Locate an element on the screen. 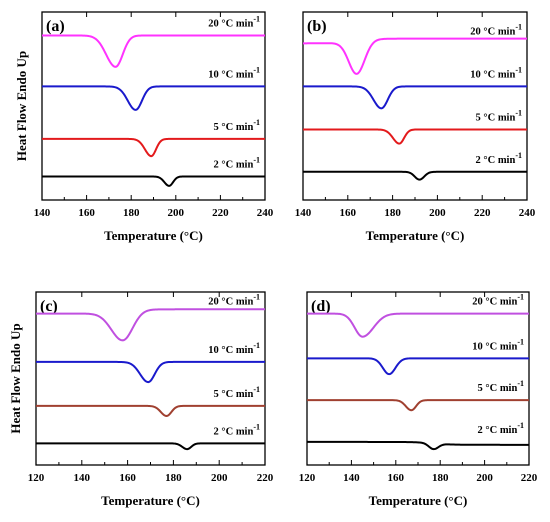 This screenshot has width=550, height=522. panel-label: (b) is located at coordinates (317, 26).